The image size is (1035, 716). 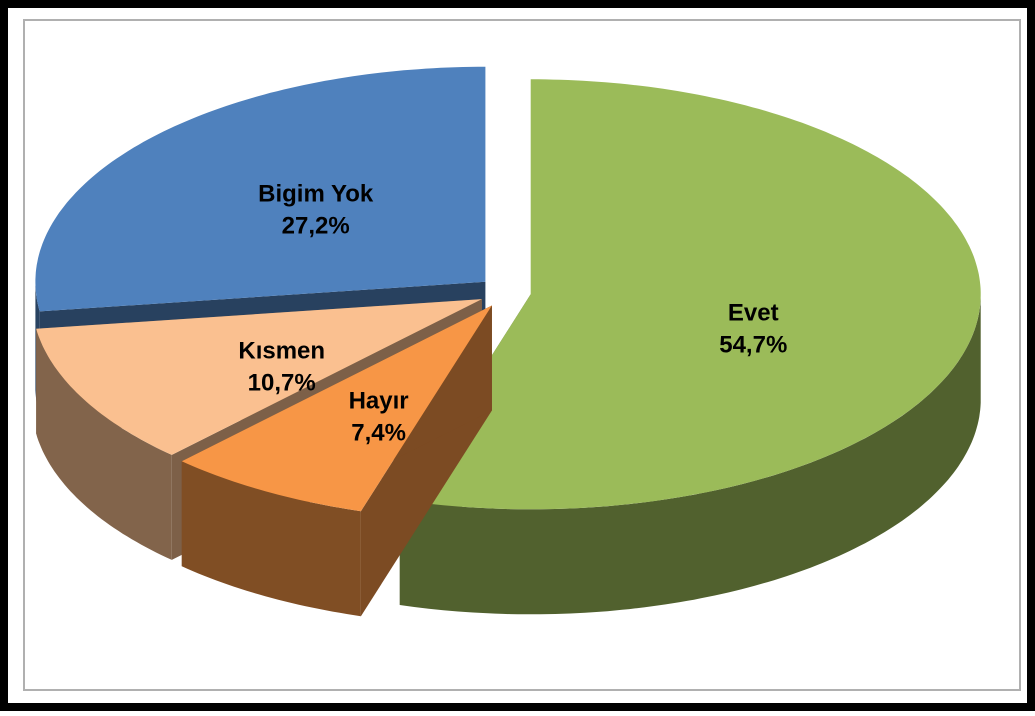 I want to click on data-label: 27,2%, so click(x=316, y=226).